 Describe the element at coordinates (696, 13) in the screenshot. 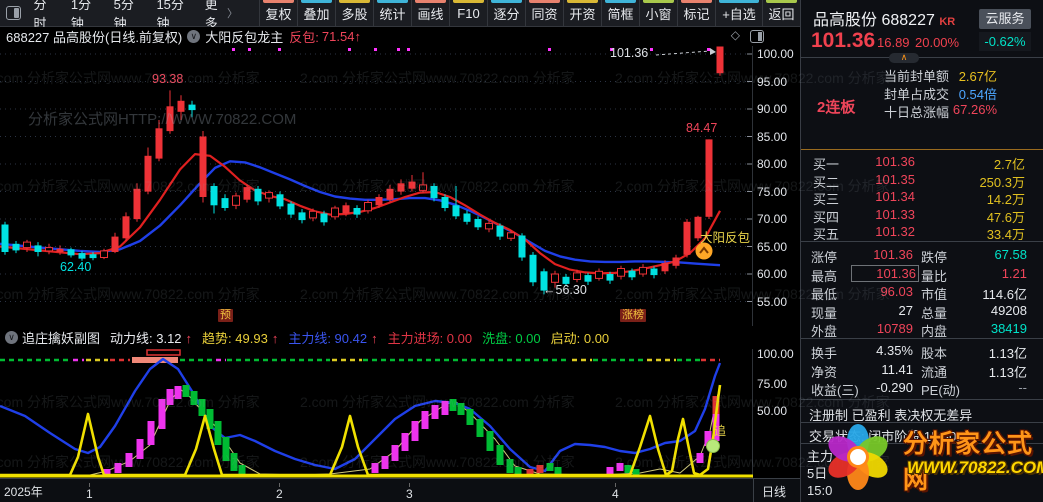

I see `menu-button-标记: 标记` at that location.